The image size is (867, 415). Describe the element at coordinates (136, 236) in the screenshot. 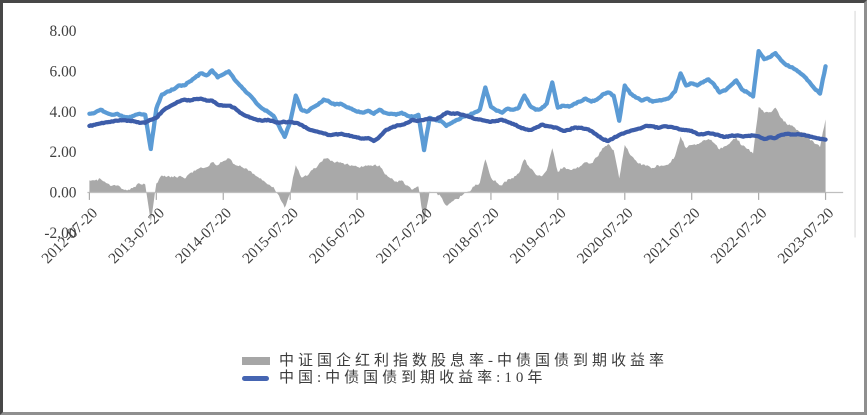

I see `x-tick-label: 2013-07-20` at that location.